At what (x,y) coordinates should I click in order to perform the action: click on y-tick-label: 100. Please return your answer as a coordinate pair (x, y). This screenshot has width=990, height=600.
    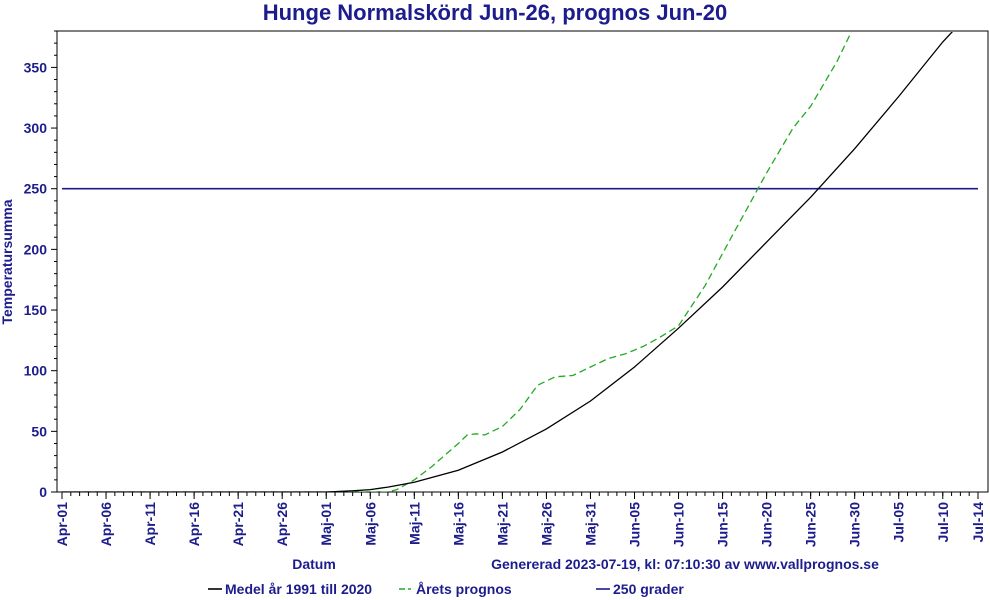
    Looking at the image, I should click on (36, 371).